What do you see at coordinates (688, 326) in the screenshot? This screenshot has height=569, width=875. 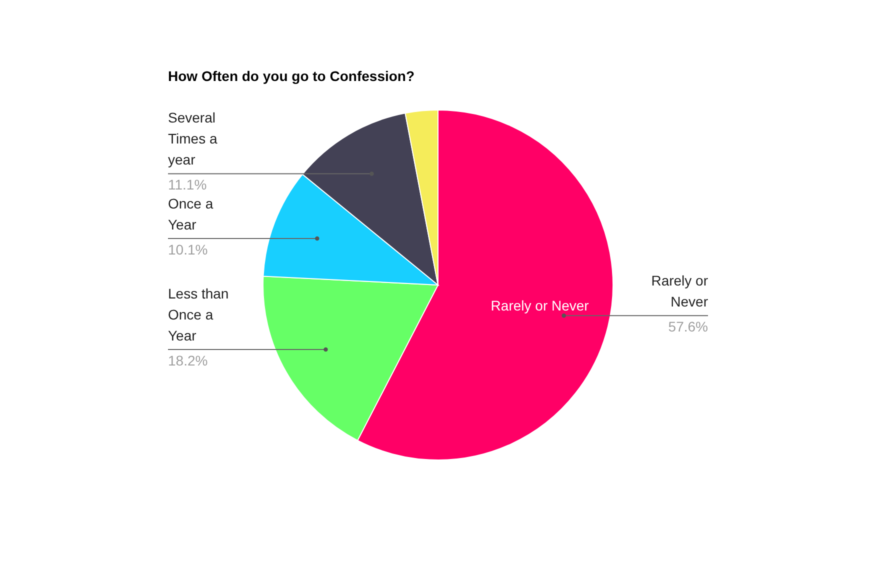 I see `data-label: 57.6%` at bounding box center [688, 326].